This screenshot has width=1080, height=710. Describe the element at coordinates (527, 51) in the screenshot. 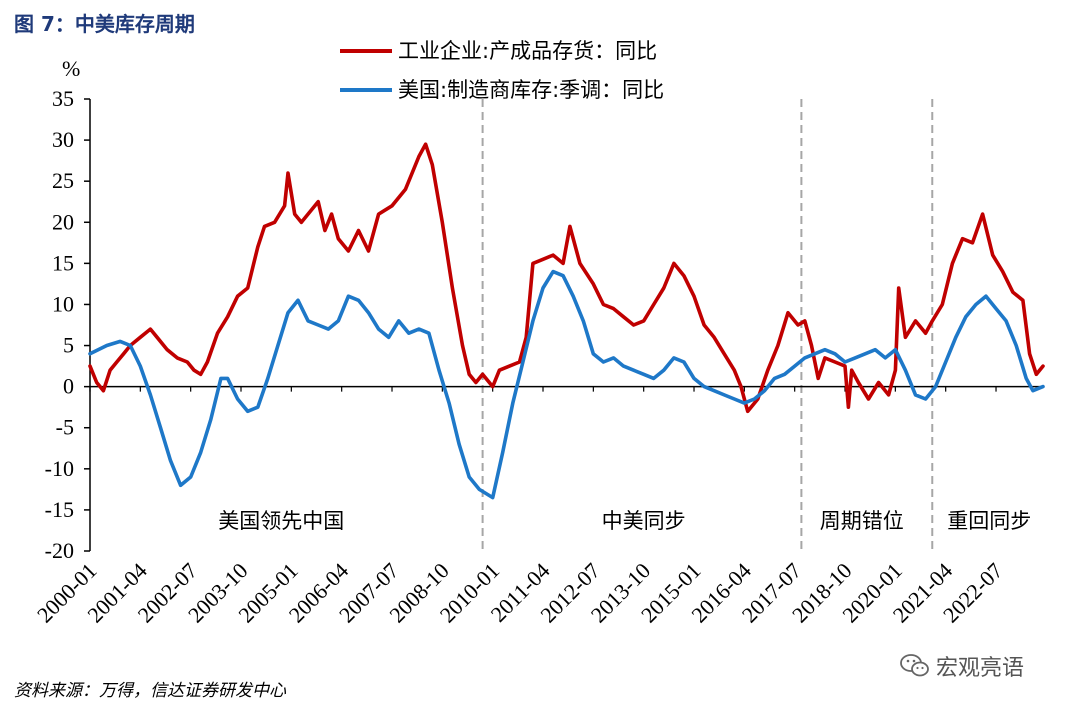

I see `legend-label: 工业企业:产成品存货：同比` at that location.